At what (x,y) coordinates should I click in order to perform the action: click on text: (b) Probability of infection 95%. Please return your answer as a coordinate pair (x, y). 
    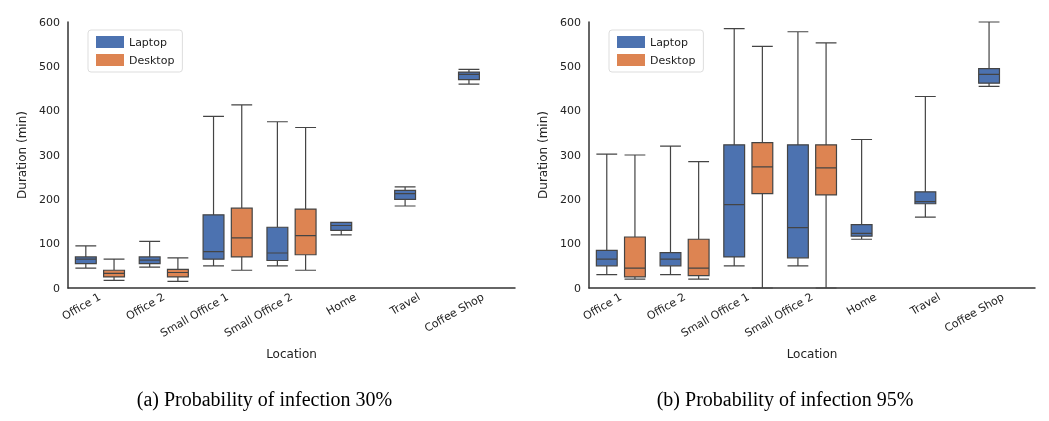
    Looking at the image, I should click on (785, 399).